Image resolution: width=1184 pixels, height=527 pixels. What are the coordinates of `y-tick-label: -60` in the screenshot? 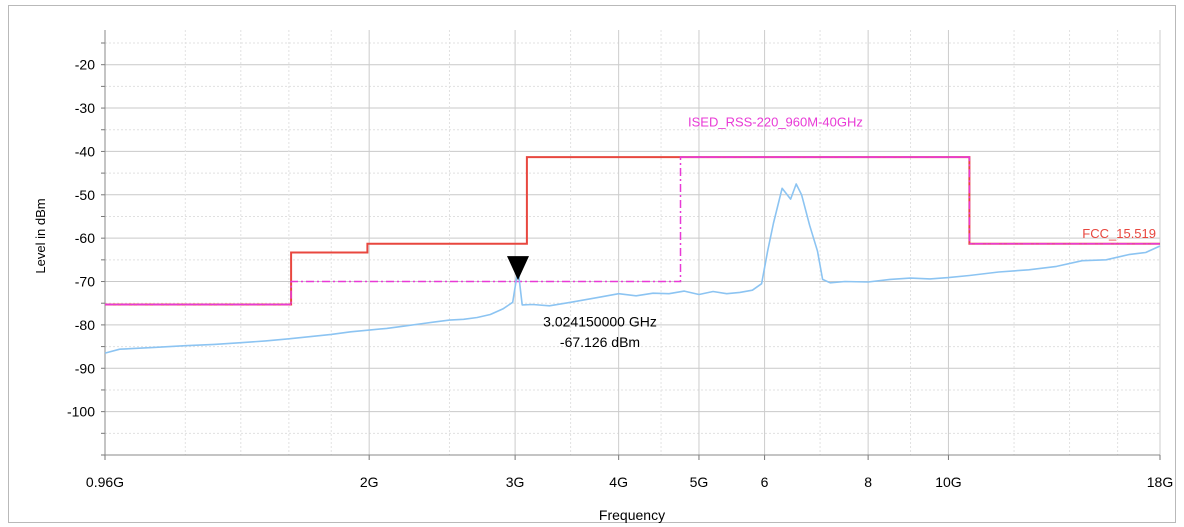 It's located at (85, 238).